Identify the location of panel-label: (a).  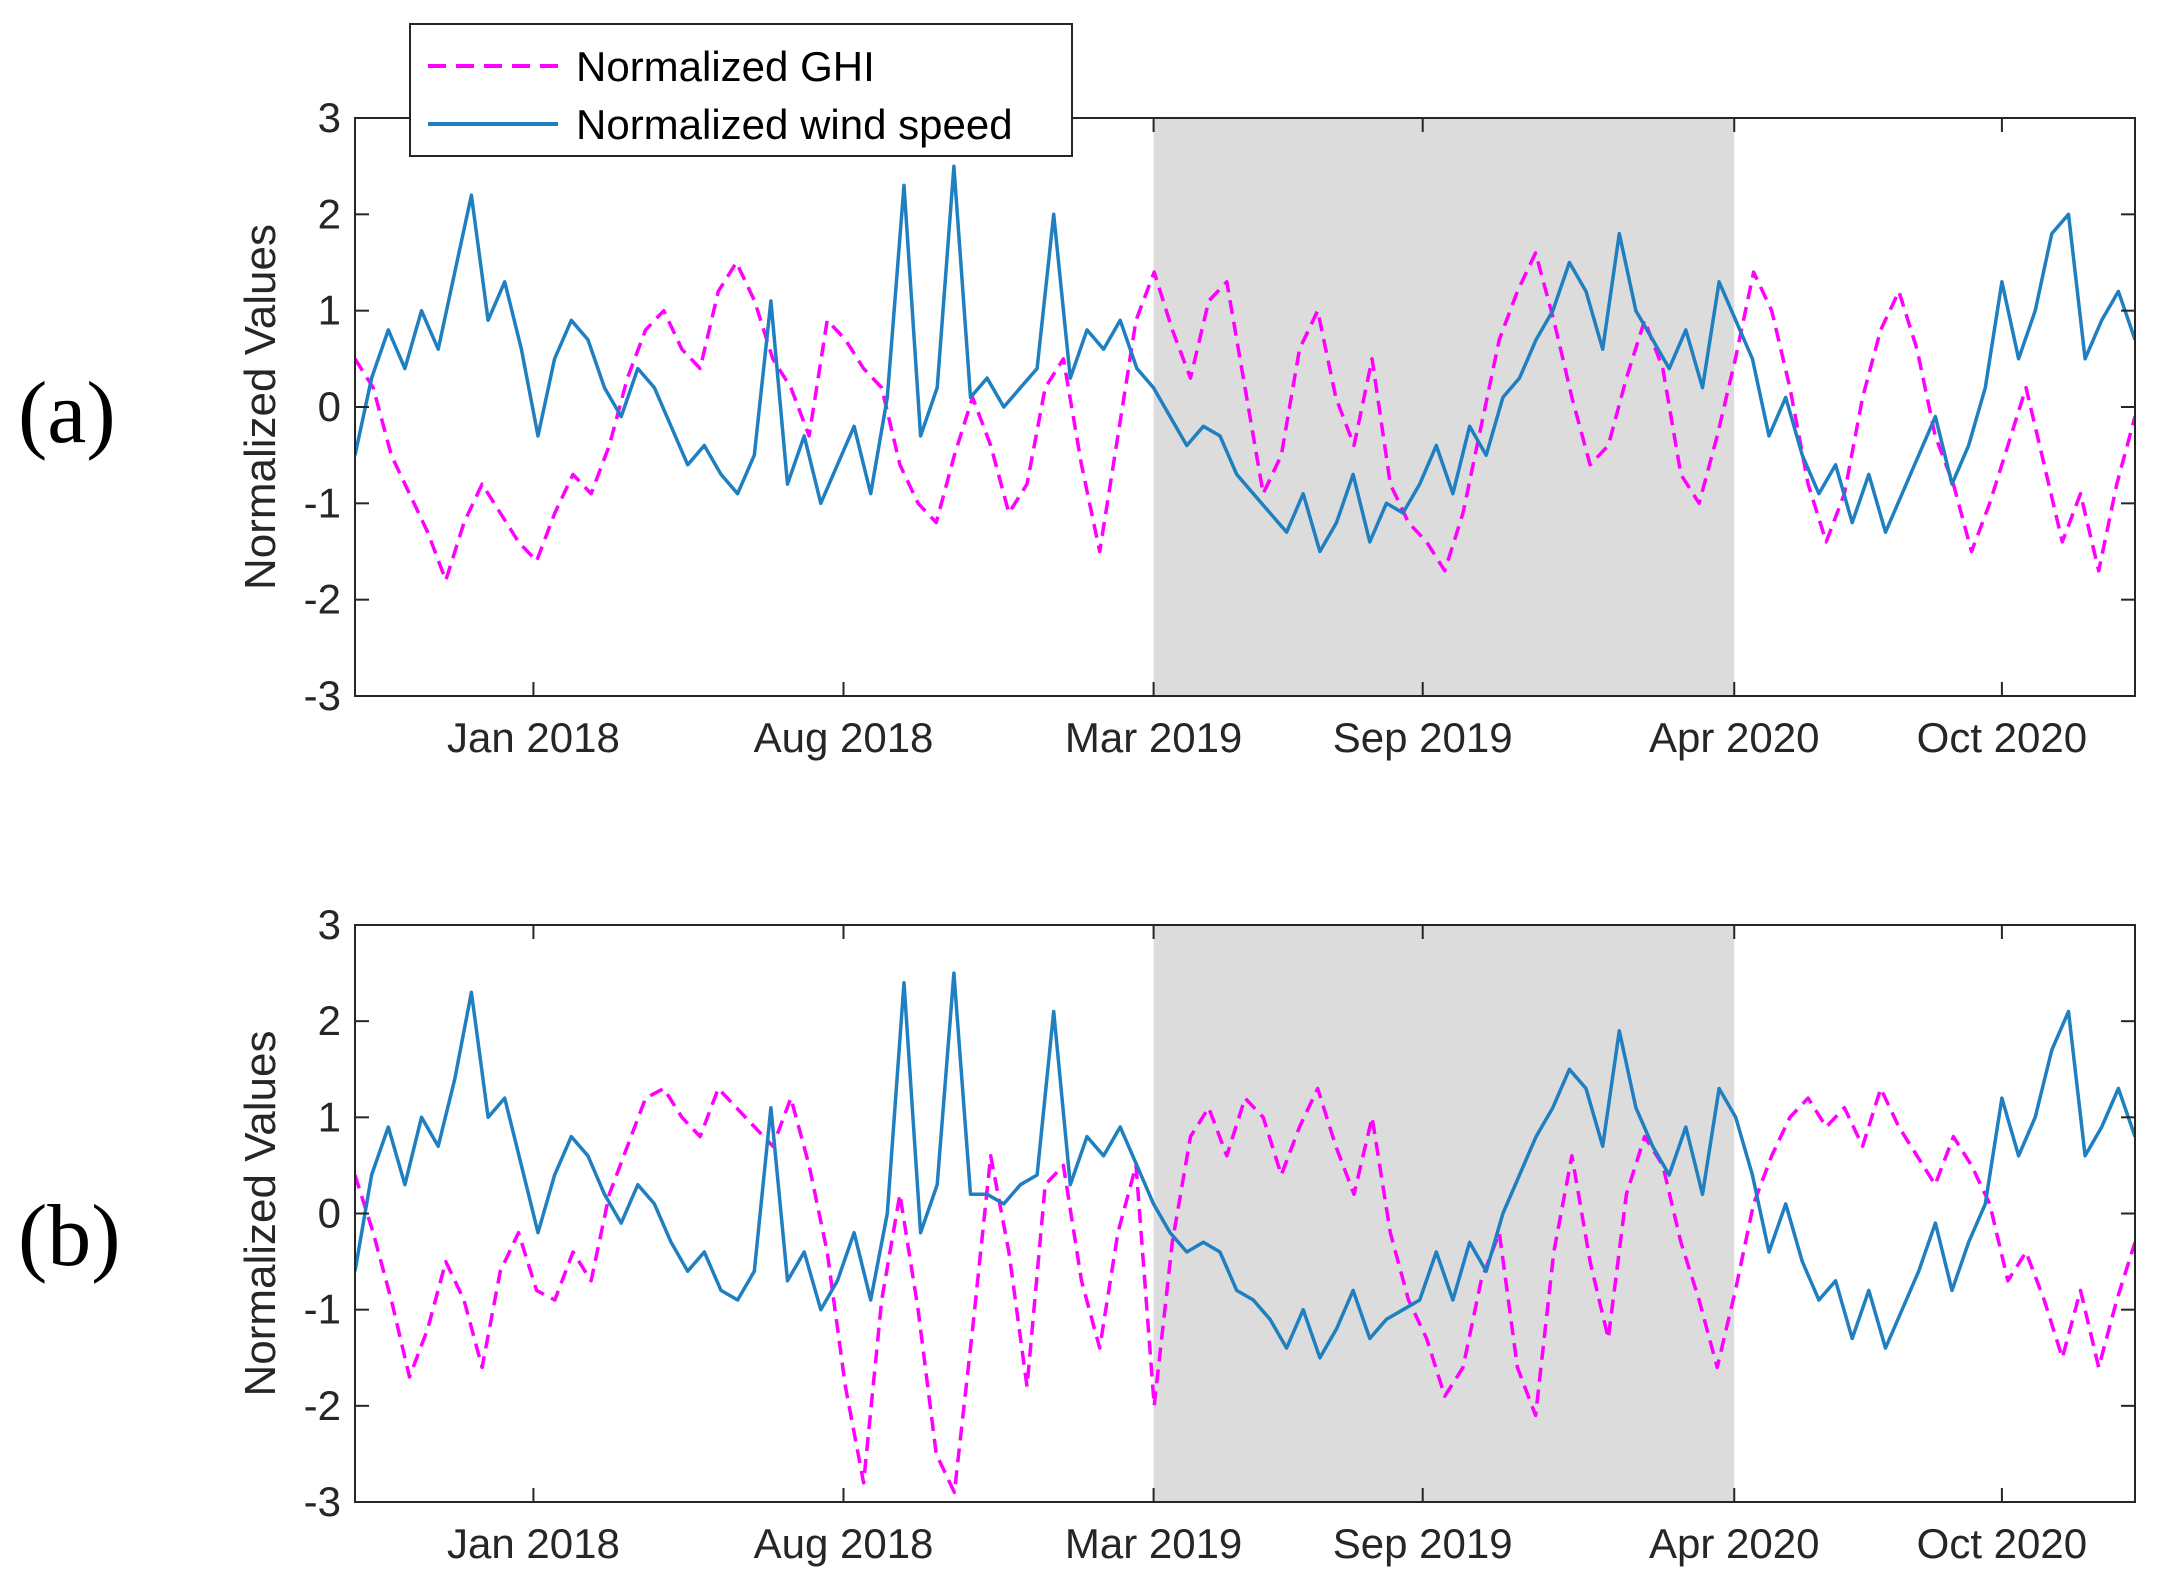
(67, 413).